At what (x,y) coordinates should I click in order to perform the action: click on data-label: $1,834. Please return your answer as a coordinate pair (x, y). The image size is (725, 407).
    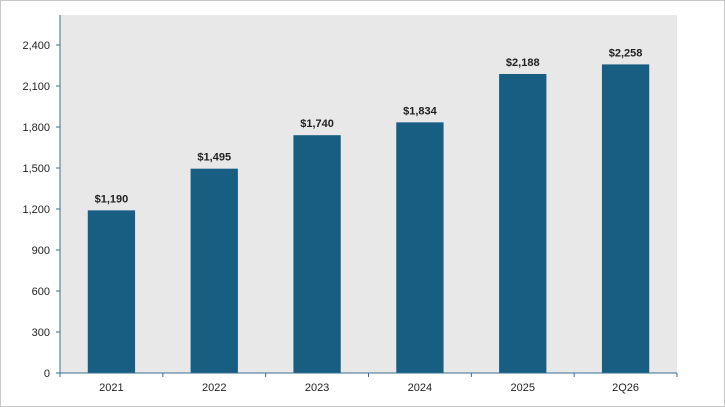
    Looking at the image, I should click on (420, 111).